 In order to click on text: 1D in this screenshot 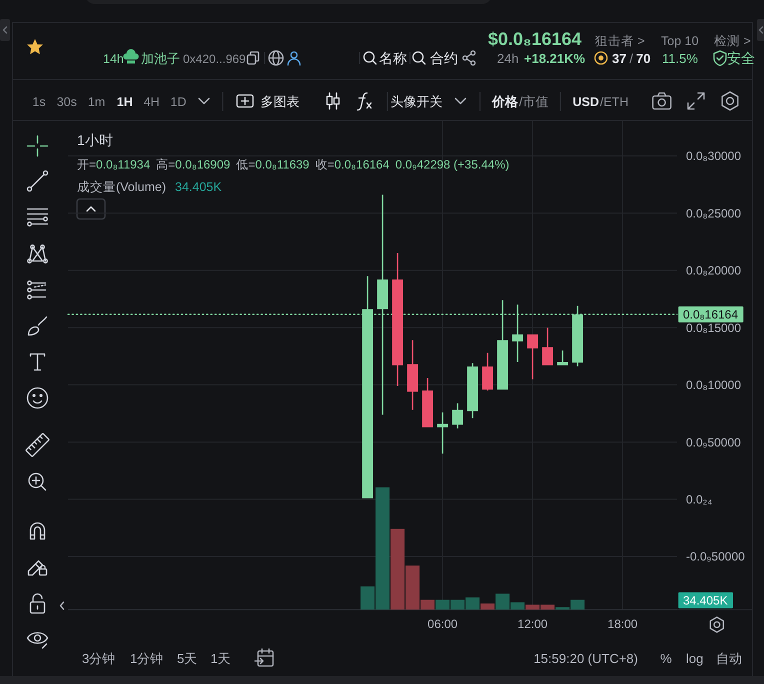, I will do `click(178, 102)`.